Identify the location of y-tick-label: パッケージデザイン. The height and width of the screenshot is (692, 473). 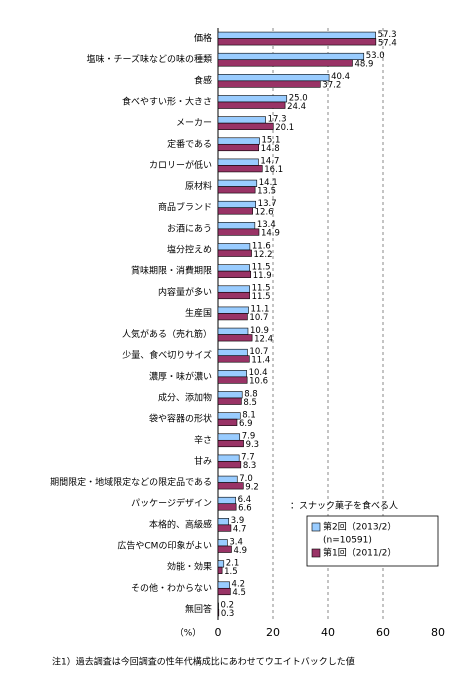
(171, 503).